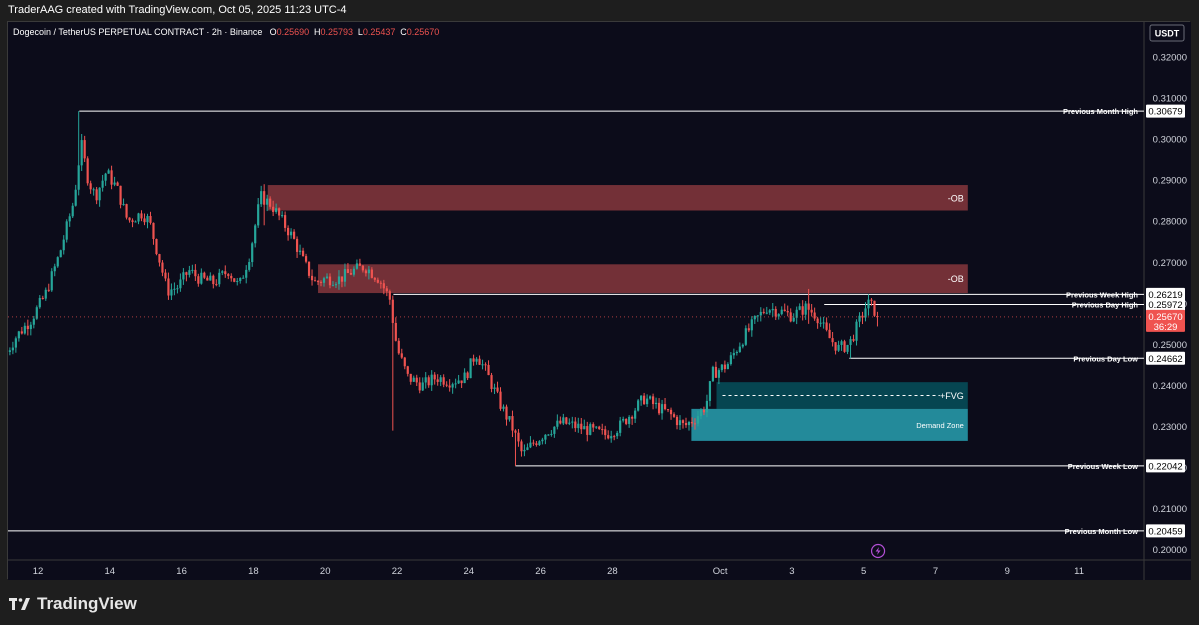 Image resolution: width=1199 pixels, height=625 pixels. Describe the element at coordinates (1170, 386) in the screenshot. I see `y-tick-label: 0.24000` at that location.